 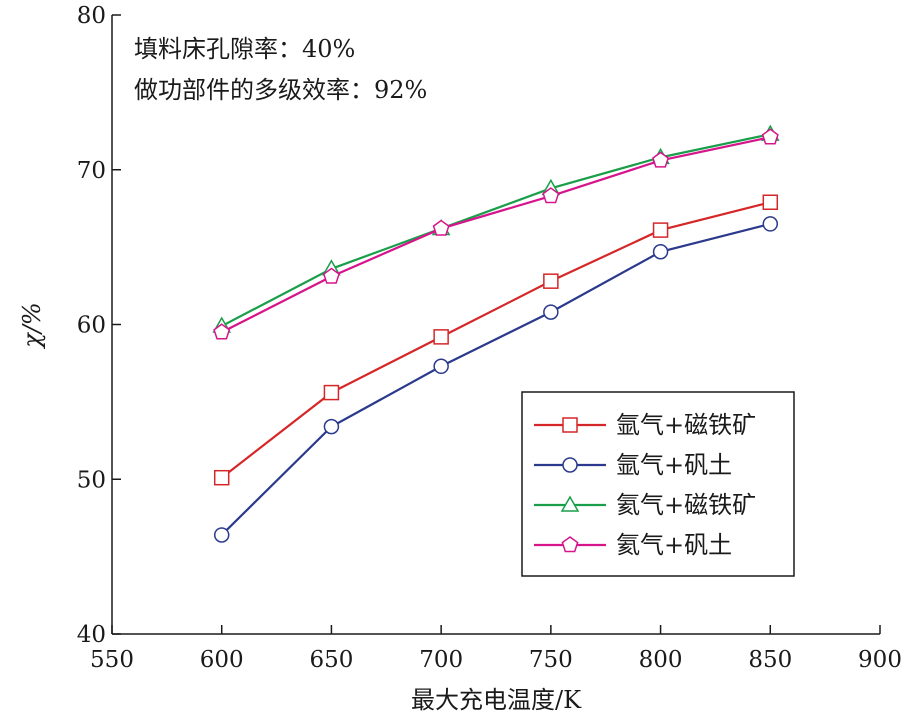 I want to click on x-tick-label: 600, so click(x=222, y=660).